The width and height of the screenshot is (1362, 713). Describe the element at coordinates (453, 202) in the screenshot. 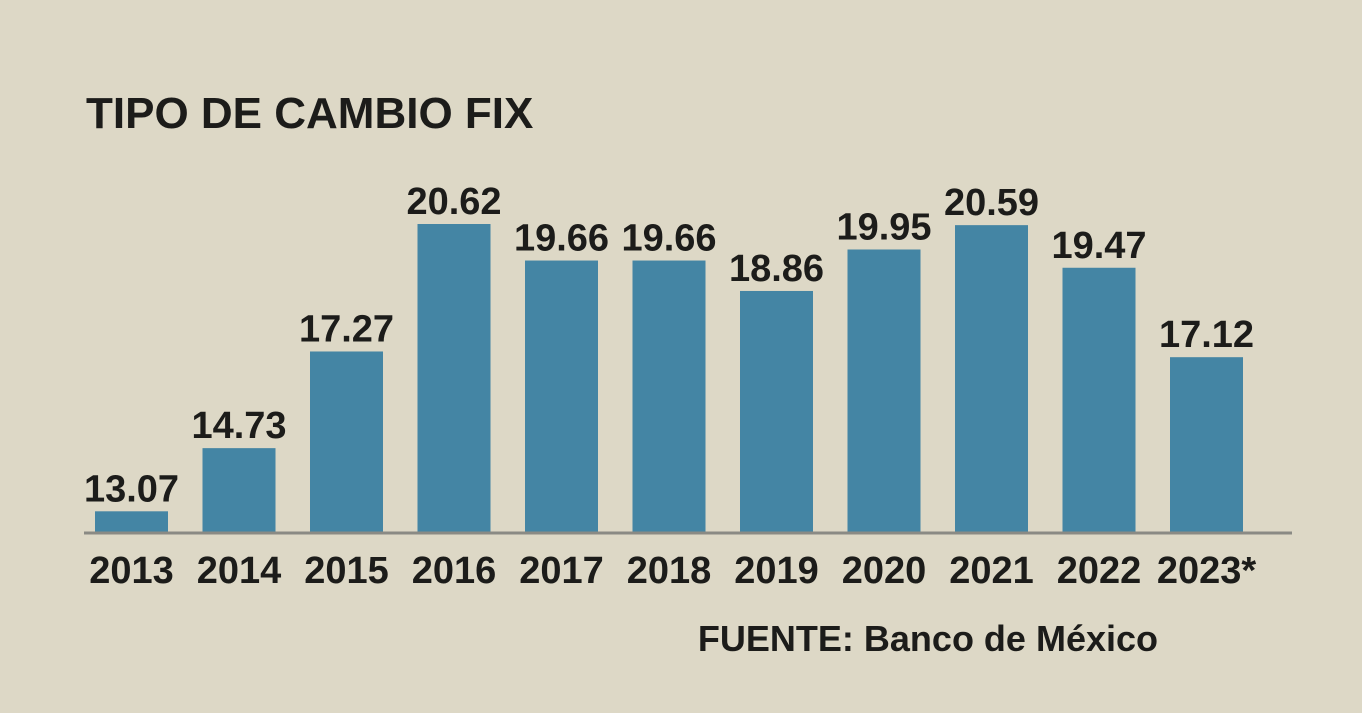

I see `value-label-2016: 20.62` at that location.